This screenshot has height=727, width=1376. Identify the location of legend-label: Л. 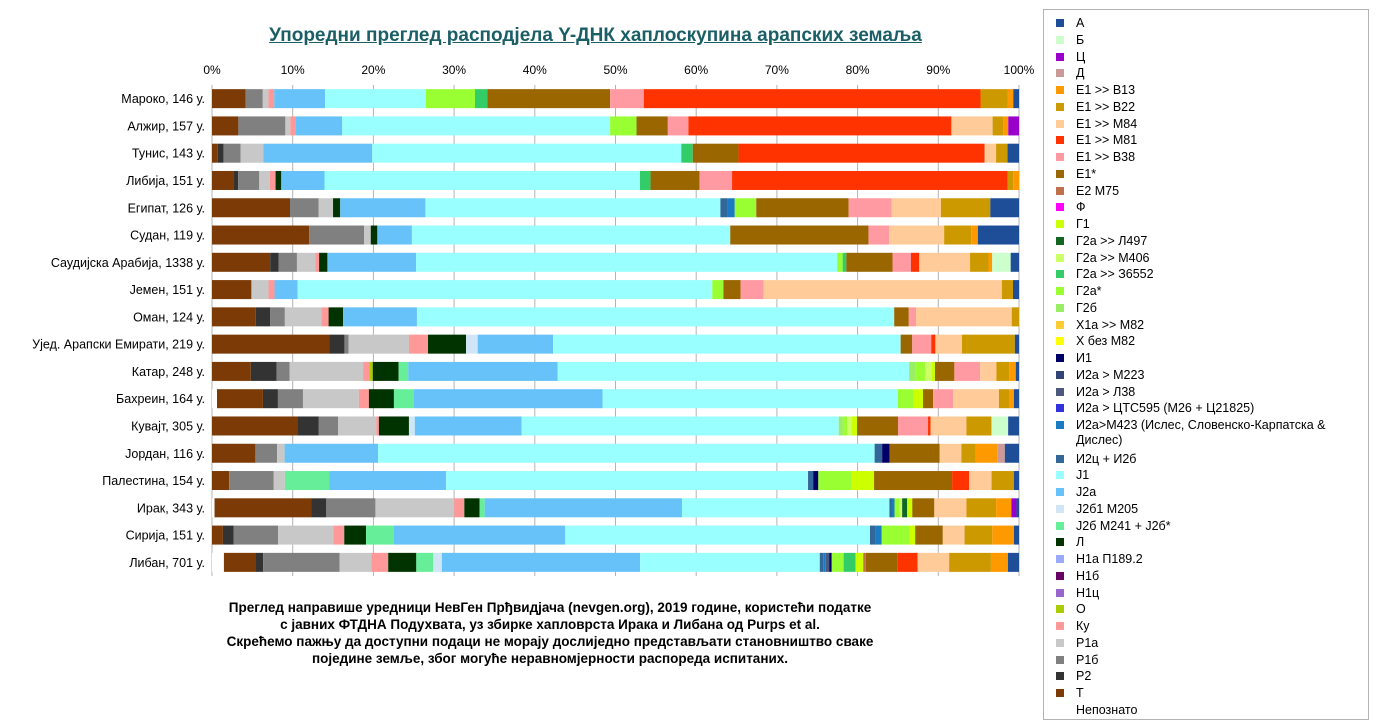
(1080, 542).